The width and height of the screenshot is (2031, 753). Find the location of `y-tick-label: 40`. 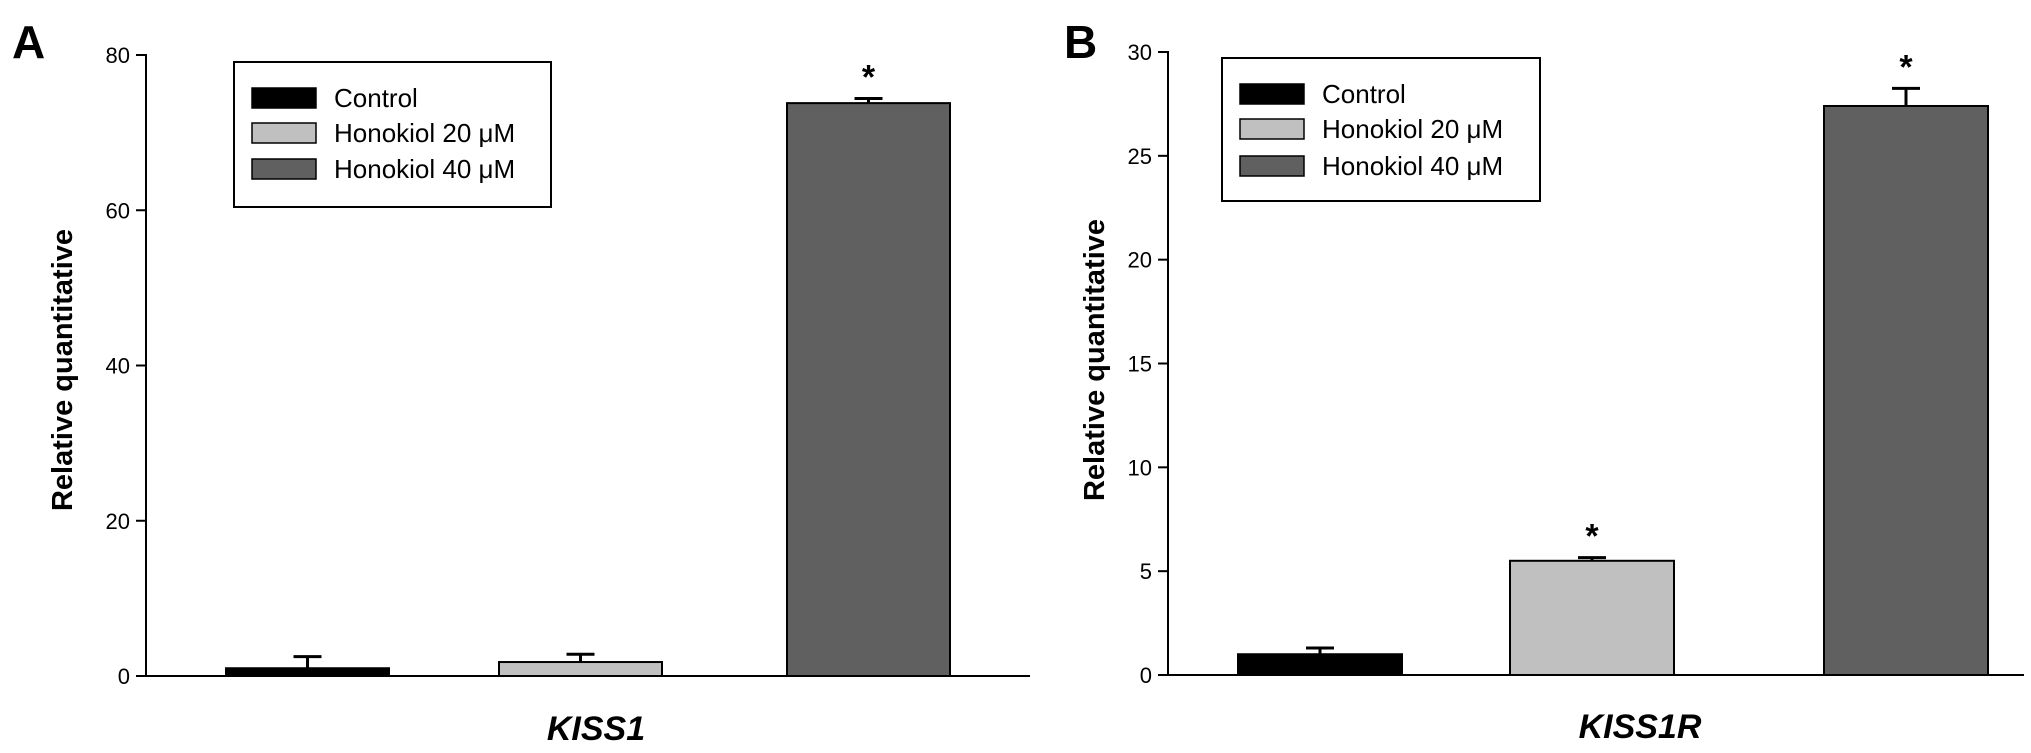

y-tick-label: 40 is located at coordinates (118, 366).